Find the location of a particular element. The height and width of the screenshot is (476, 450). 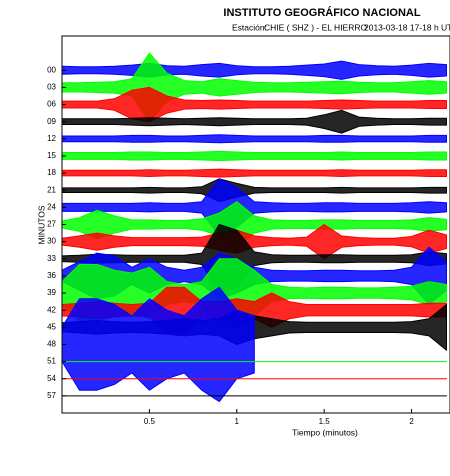

y-tick-label: 15 is located at coordinates (51, 155).